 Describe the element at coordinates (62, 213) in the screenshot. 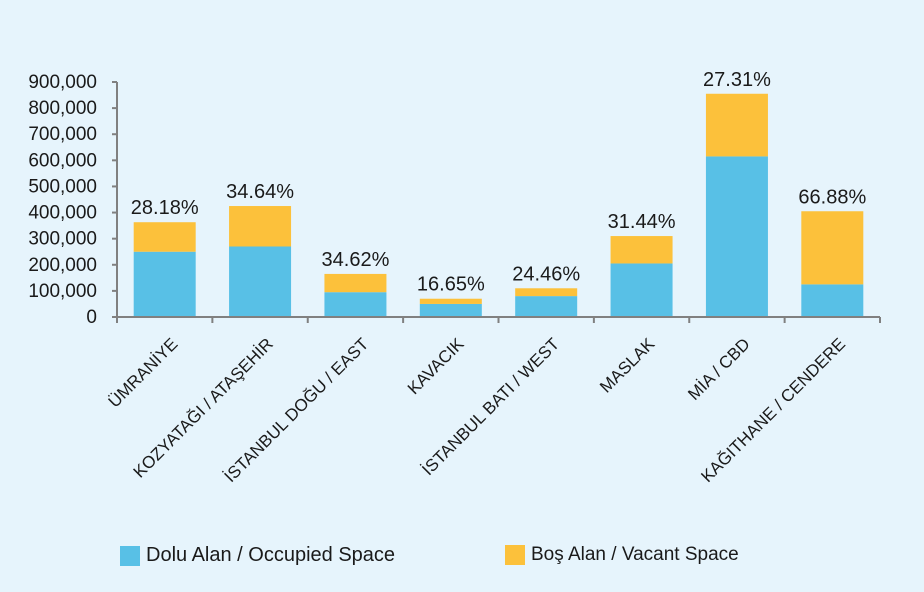

I see `y-tick-label-4: 400,000` at that location.